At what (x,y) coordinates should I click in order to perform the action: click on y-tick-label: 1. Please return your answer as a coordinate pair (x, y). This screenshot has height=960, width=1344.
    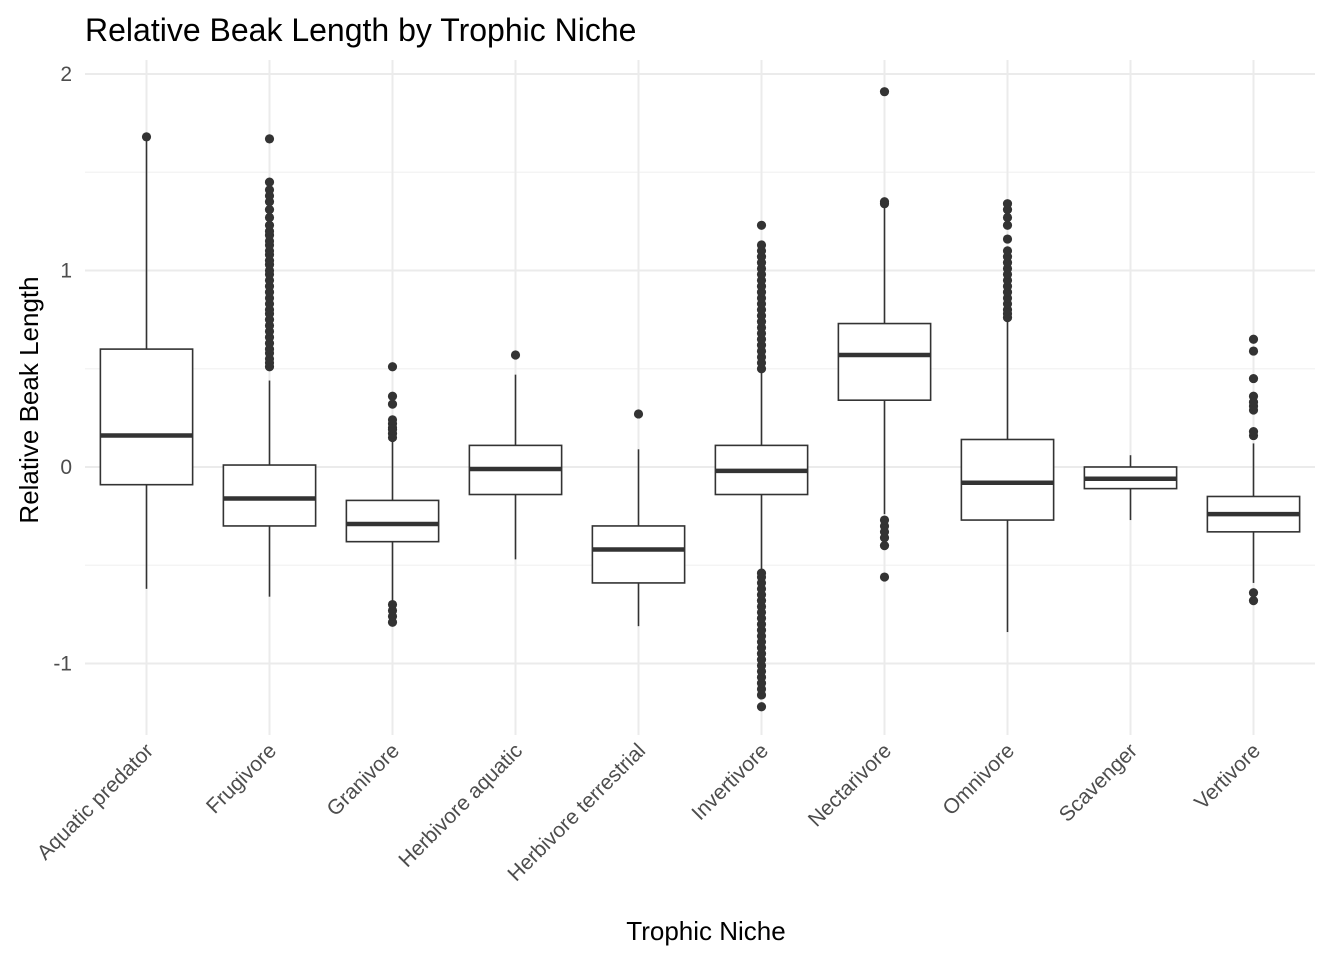
    Looking at the image, I should click on (66, 271).